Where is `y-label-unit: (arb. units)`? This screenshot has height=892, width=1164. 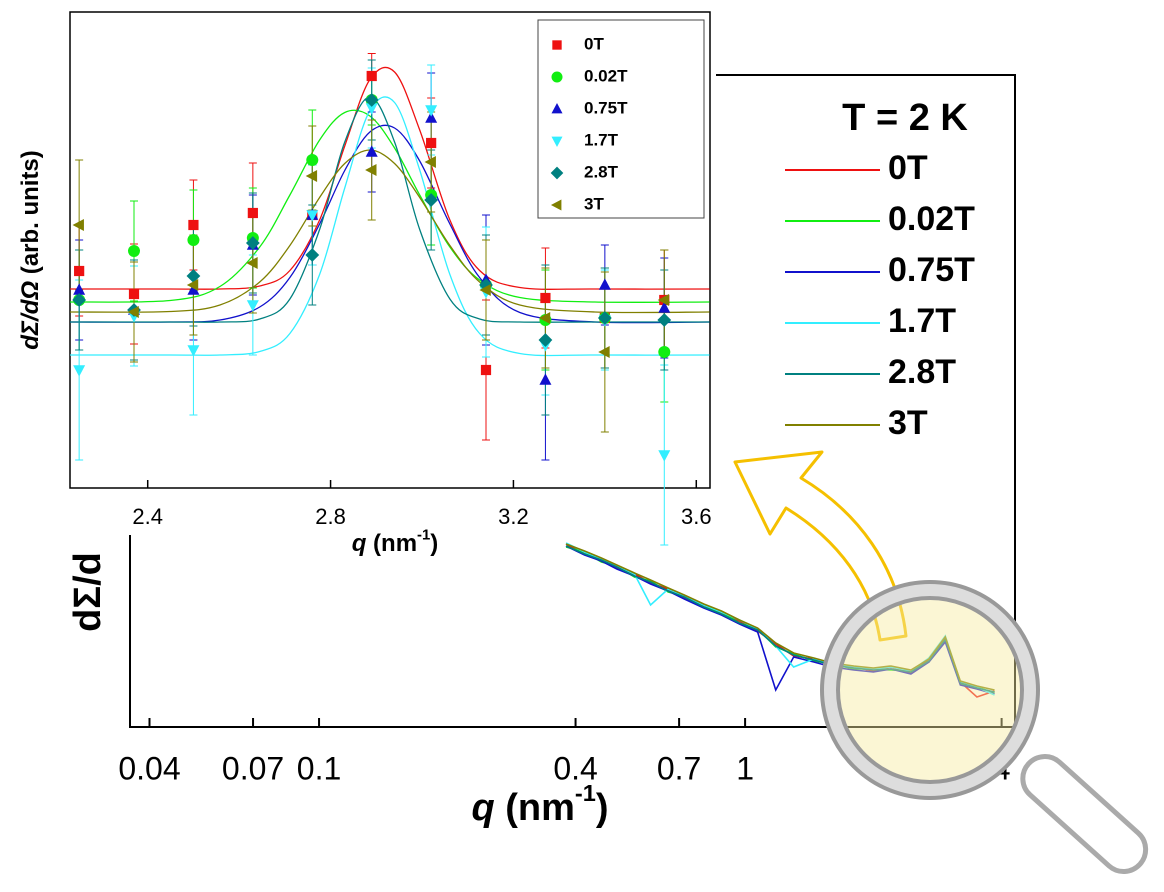 y-label-unit: (arb. units) is located at coordinates (30, 215).